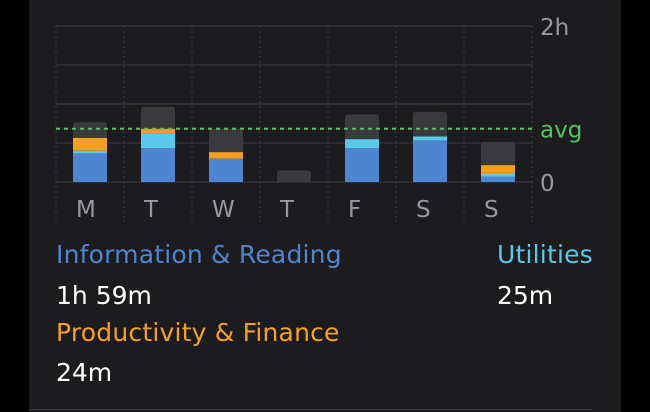 This screenshot has height=412, width=650. I want to click on legend-value-info-reading: 1h 59m, so click(104, 295).